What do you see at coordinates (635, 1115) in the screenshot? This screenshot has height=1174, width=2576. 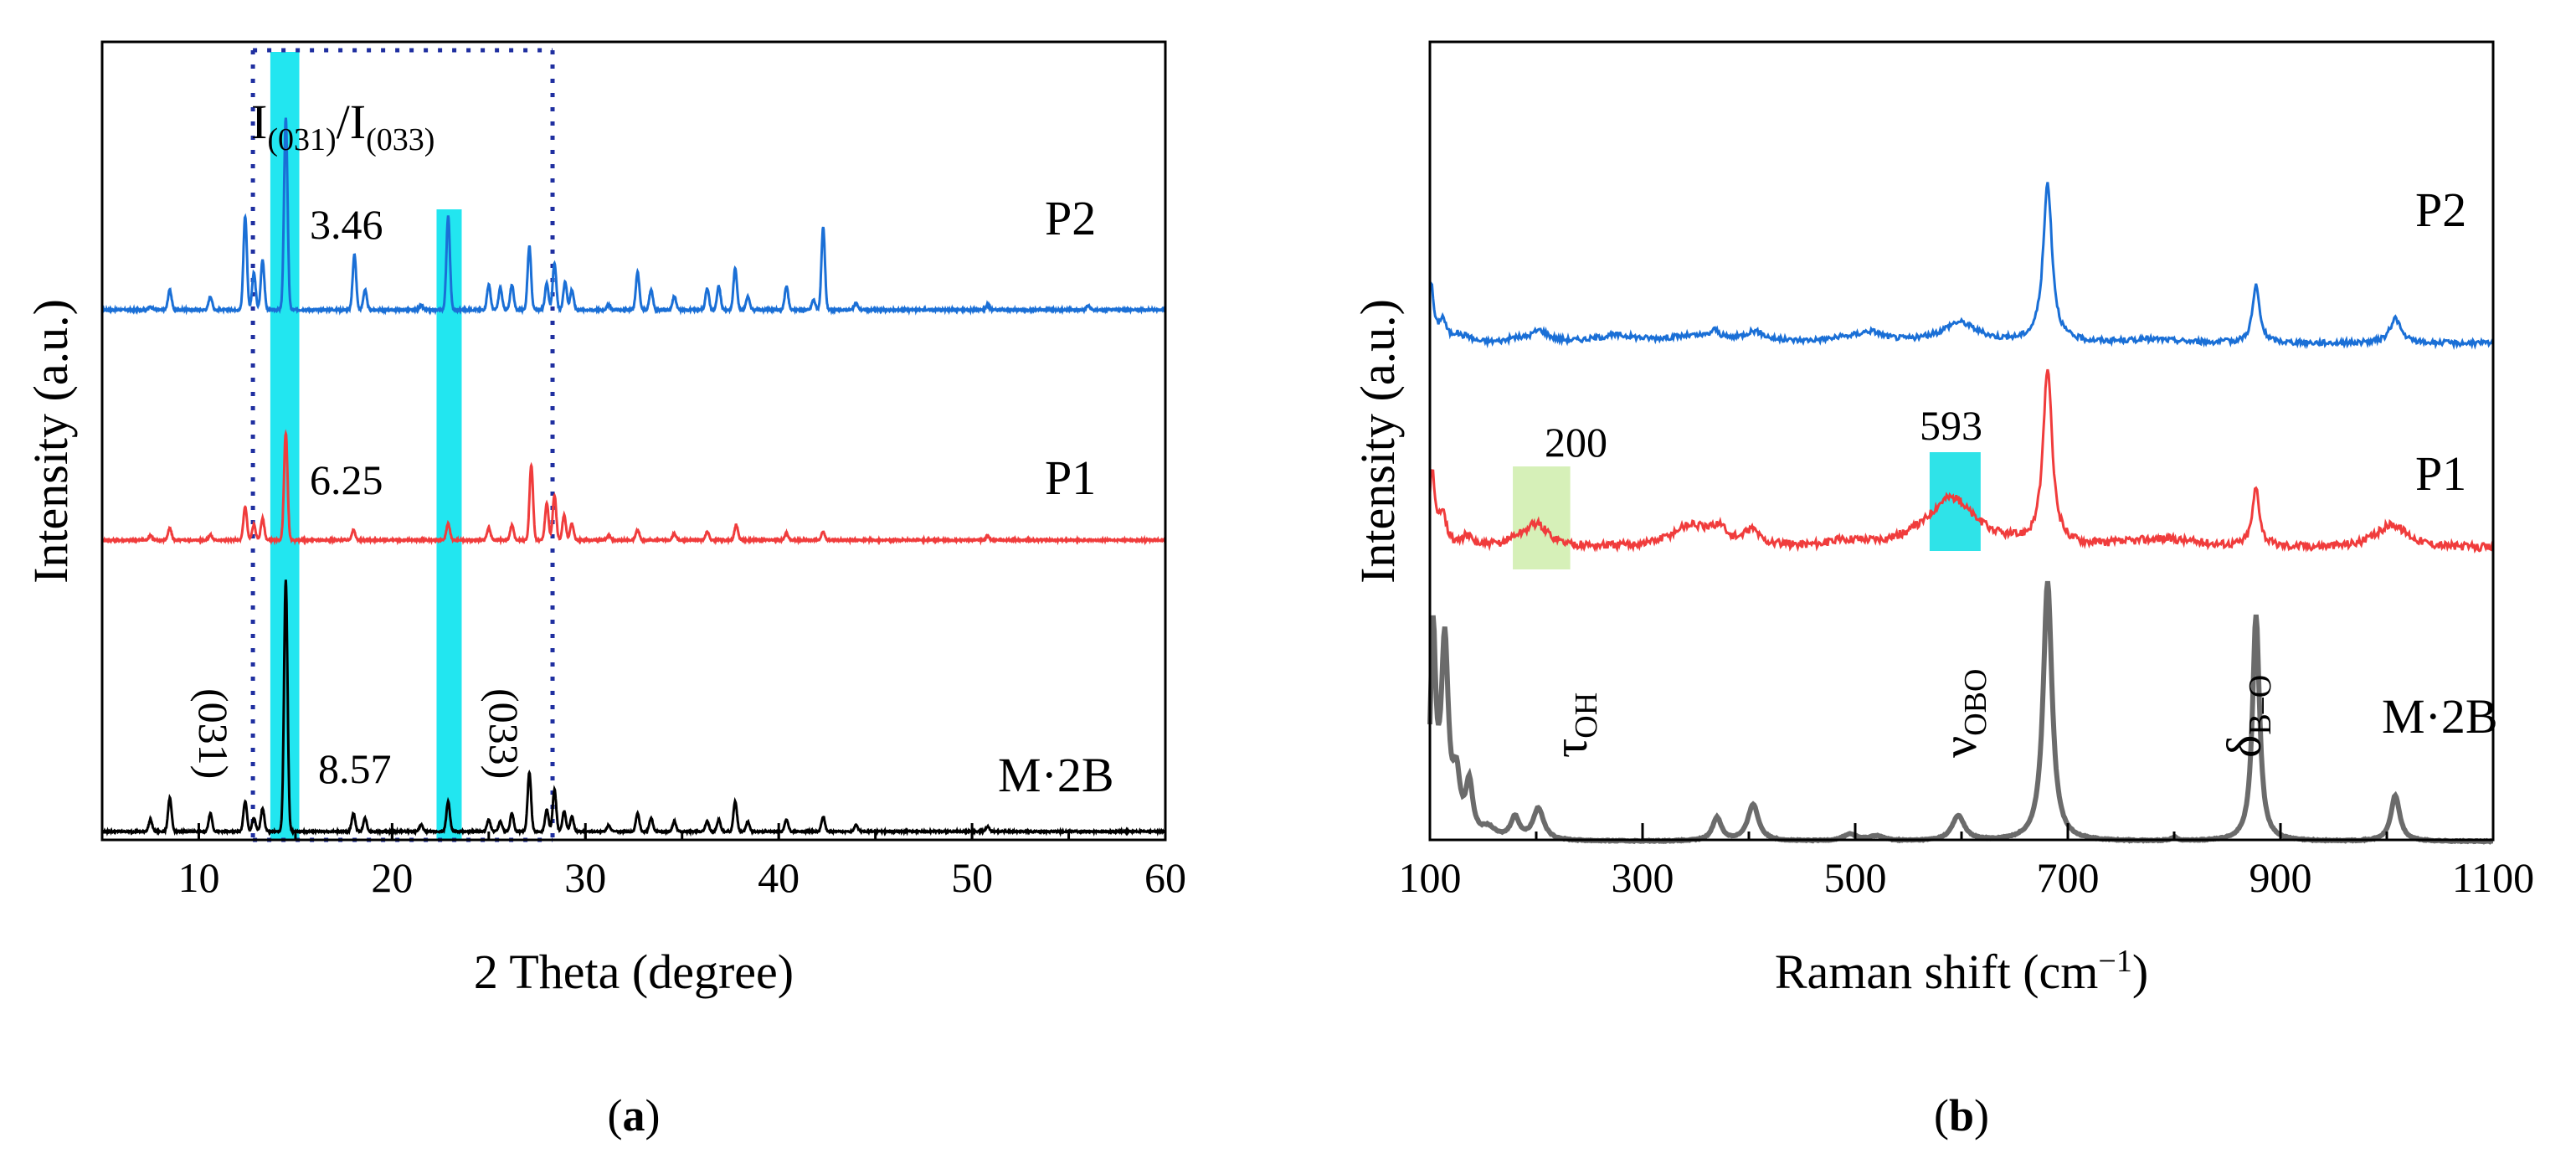 I see `panel-label-a: (a)` at bounding box center [635, 1115].